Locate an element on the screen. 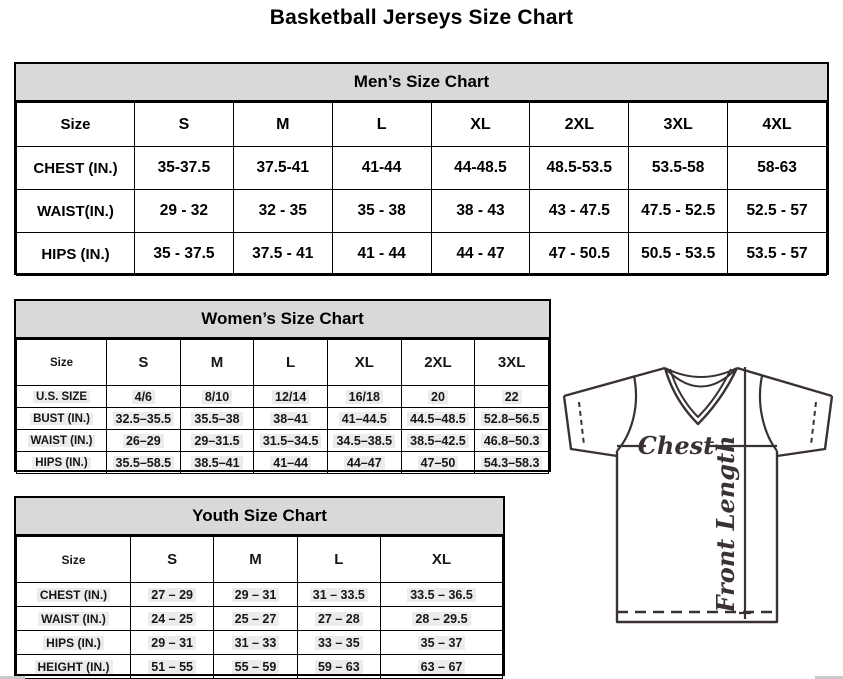  cell-text: 26–29 is located at coordinates (143, 440).